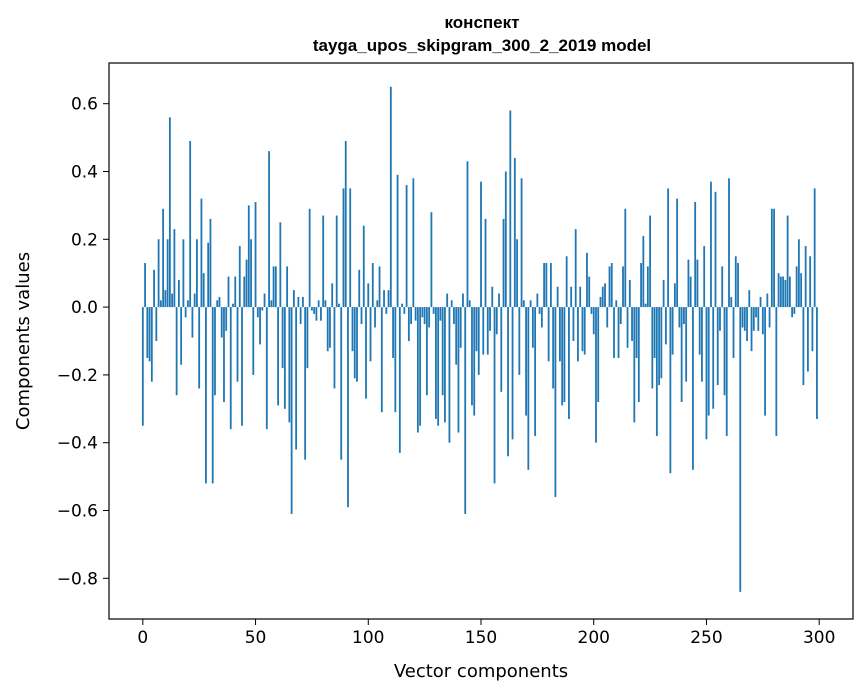 The height and width of the screenshot is (696, 867). Describe the element at coordinates (83, 342) in the screenshot. I see `y-axis: 0.6 0.4 0.2 0.0 −0.2 −0.4 −0.6 −0.8` at that location.